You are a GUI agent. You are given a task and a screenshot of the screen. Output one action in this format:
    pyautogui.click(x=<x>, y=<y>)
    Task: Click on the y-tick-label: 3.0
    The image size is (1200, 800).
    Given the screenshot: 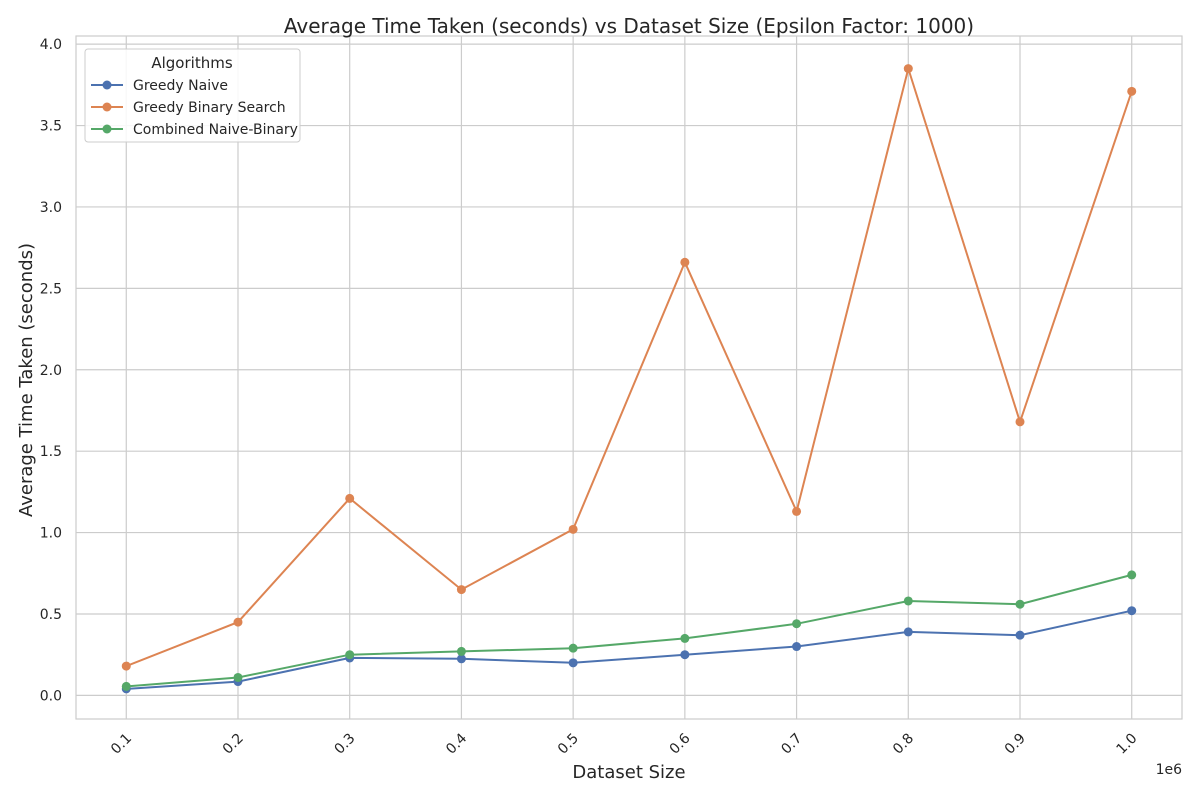 What is the action you would take?
    pyautogui.click(x=51, y=208)
    